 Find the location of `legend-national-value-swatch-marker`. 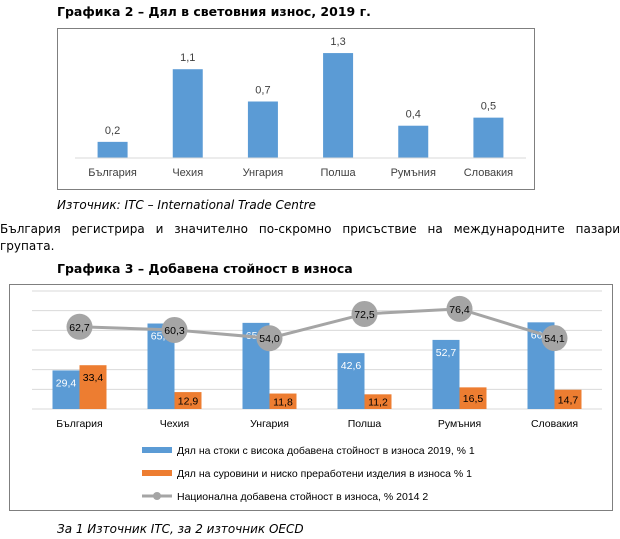

legend-national-value-swatch-marker is located at coordinates (157, 496).